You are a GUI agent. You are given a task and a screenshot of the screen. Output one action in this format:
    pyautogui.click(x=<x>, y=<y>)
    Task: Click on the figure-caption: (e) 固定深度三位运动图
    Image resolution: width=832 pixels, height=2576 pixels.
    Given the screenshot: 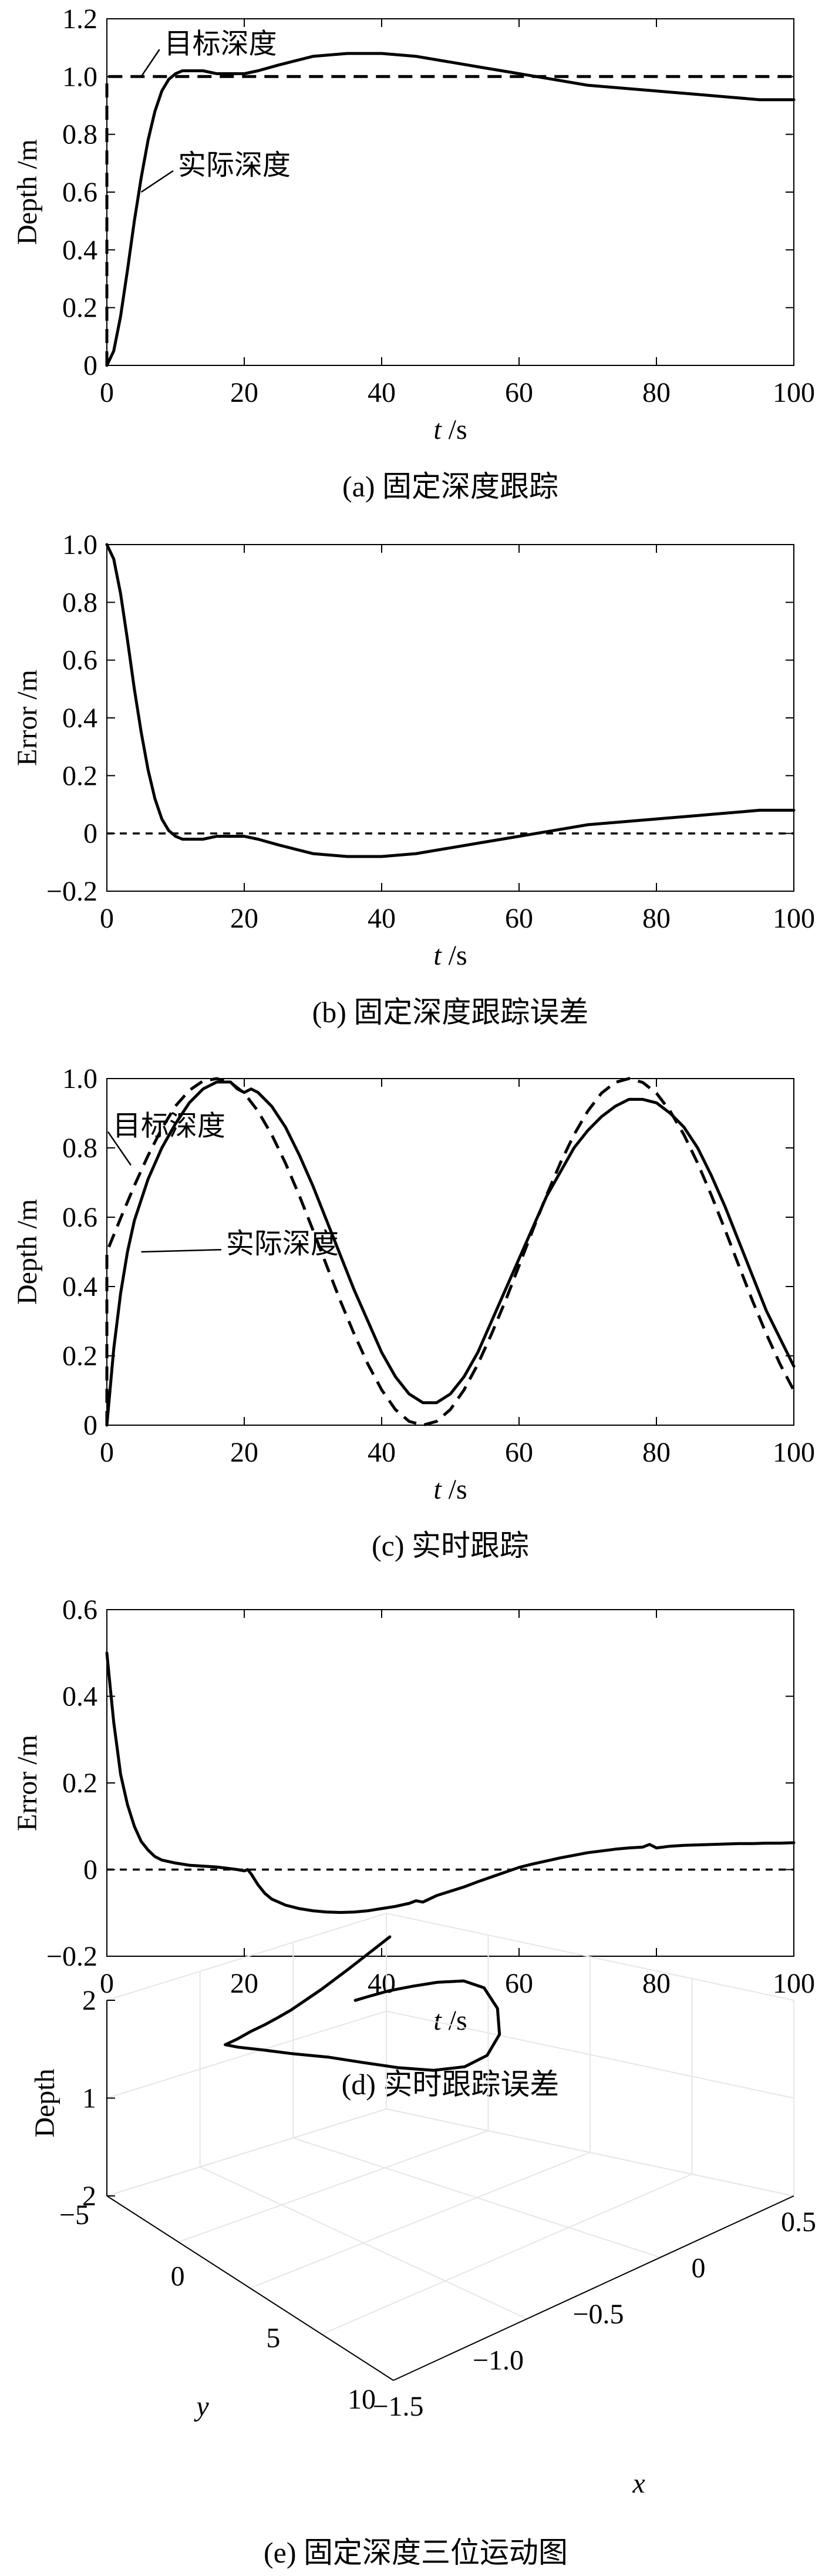 What is the action you would take?
    pyautogui.click(x=416, y=2553)
    